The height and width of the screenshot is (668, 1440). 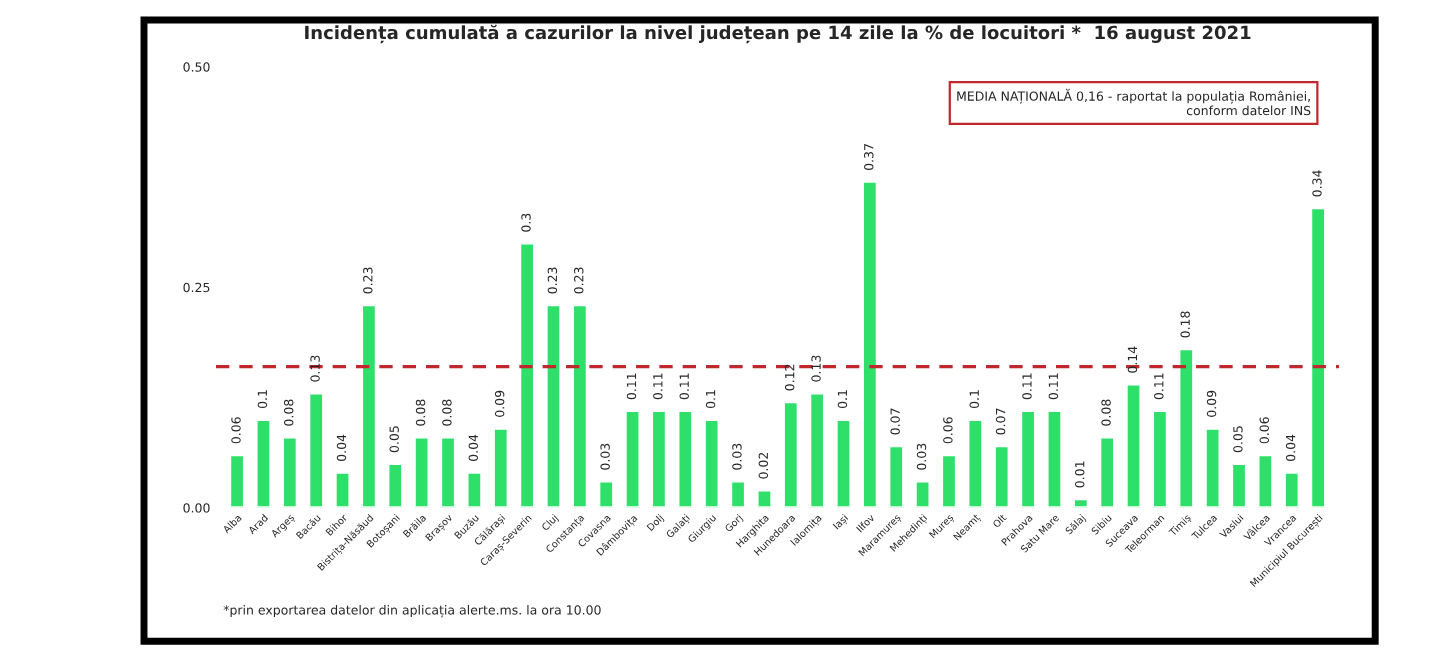 I want to click on chart-title: Incidența cumulată a cazurilor la nivel județean pe 14 zile la % de locuitori * 16 august 2021, so click(x=778, y=34).